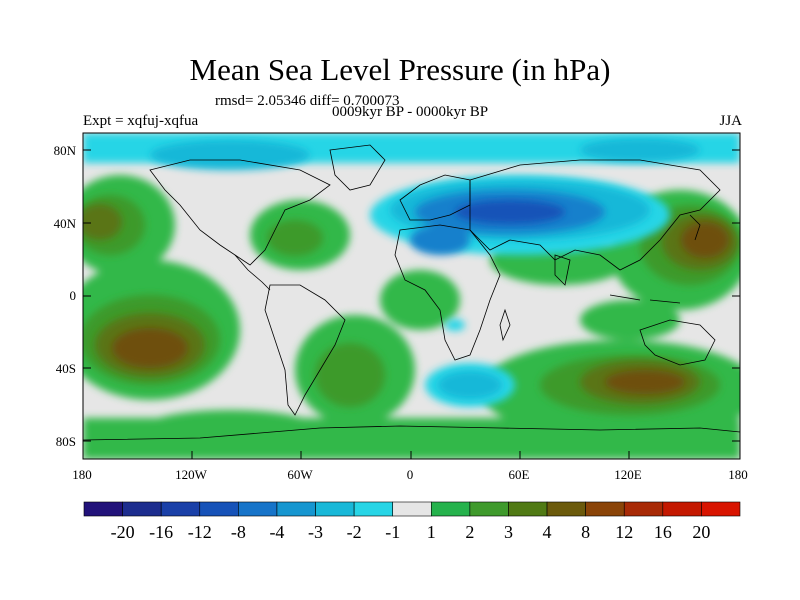 This screenshot has width=800, height=600. I want to click on legend-label: -1, so click(393, 532).